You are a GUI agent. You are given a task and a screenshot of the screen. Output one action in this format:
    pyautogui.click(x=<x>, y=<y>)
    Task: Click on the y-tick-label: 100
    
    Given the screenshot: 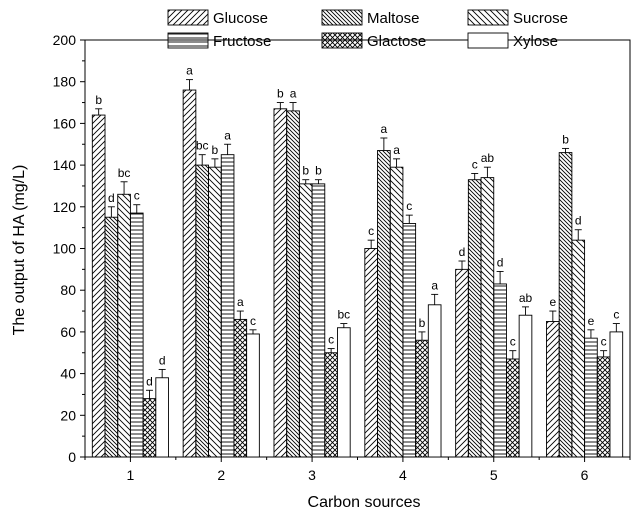 What is the action you would take?
    pyautogui.click(x=65, y=249)
    